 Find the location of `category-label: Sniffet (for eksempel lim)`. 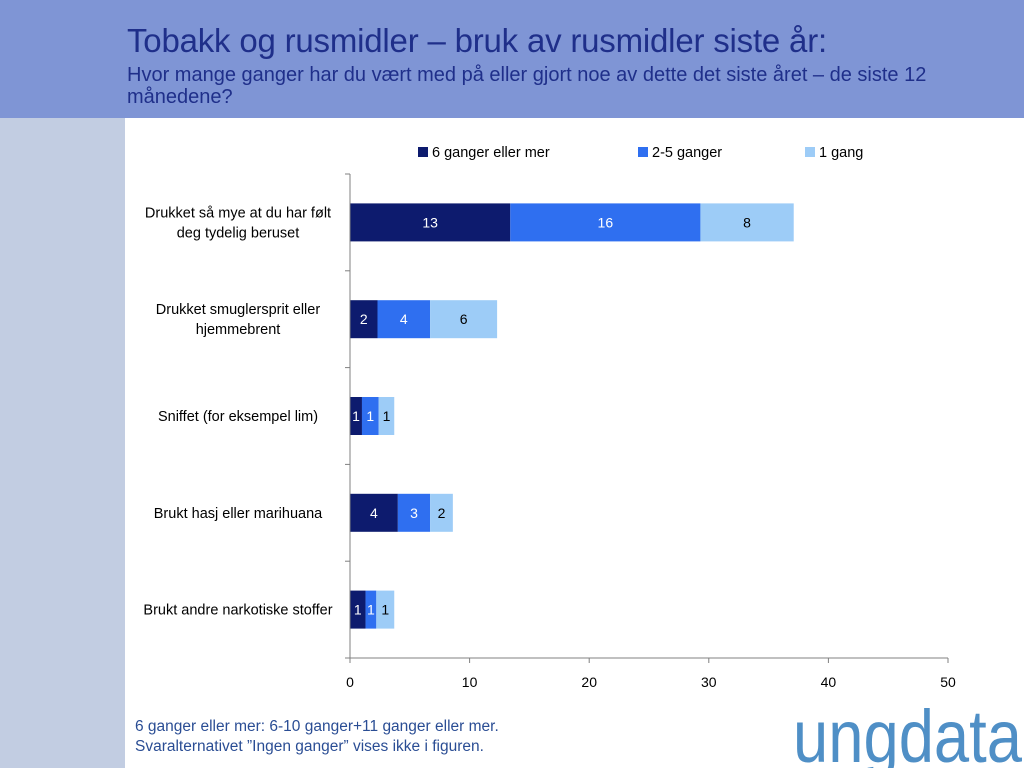

category-label: Sniffet (for eksempel lim) is located at coordinates (238, 417).